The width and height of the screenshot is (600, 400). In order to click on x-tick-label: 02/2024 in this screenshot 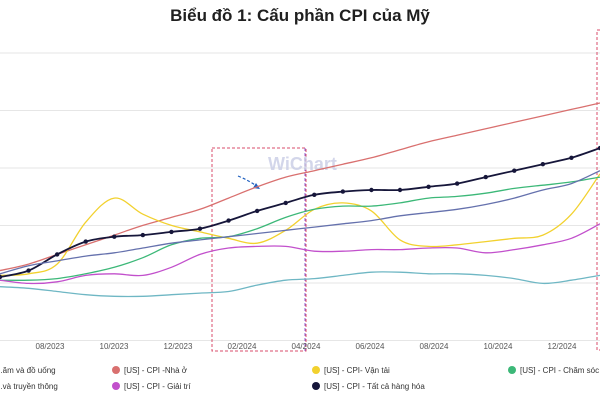, I will do `click(242, 346)`.